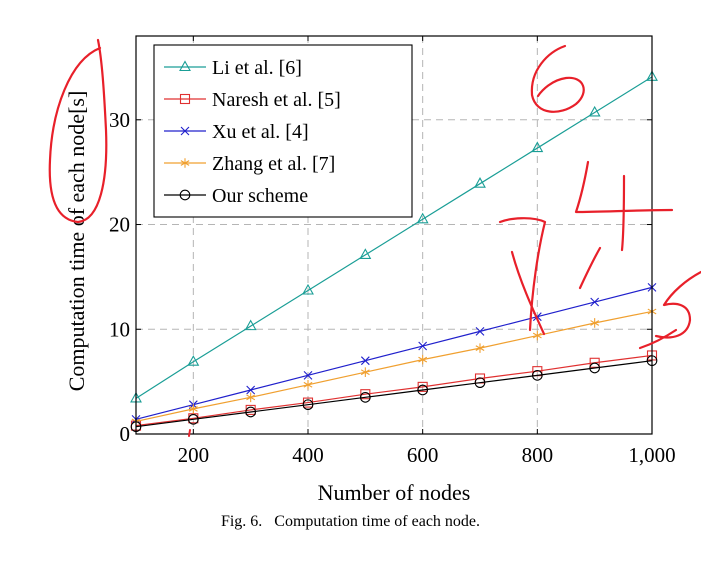  I want to click on caption-text: Computation time of each node., so click(377, 521).